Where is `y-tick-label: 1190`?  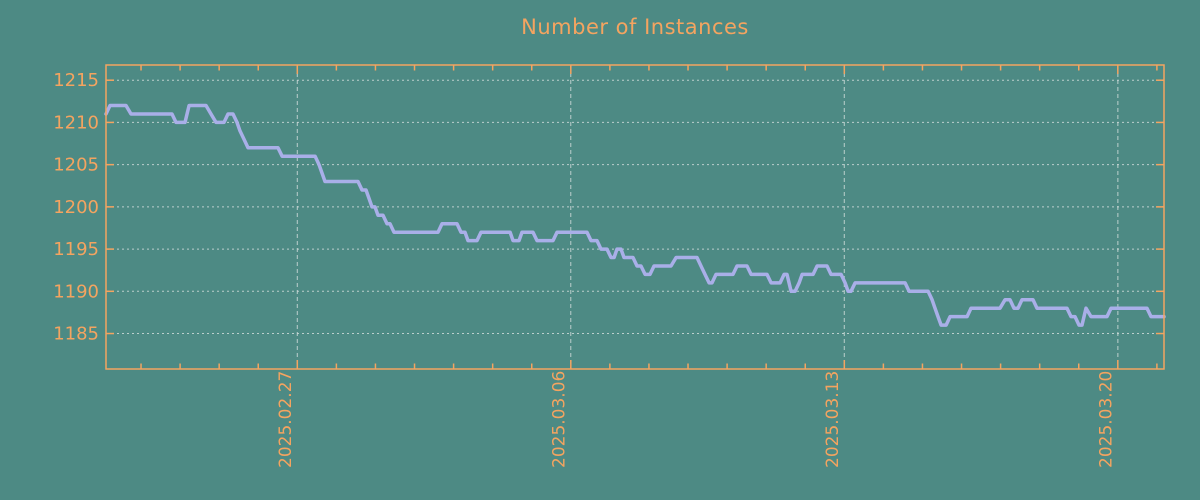 y-tick-label: 1190 is located at coordinates (76, 291).